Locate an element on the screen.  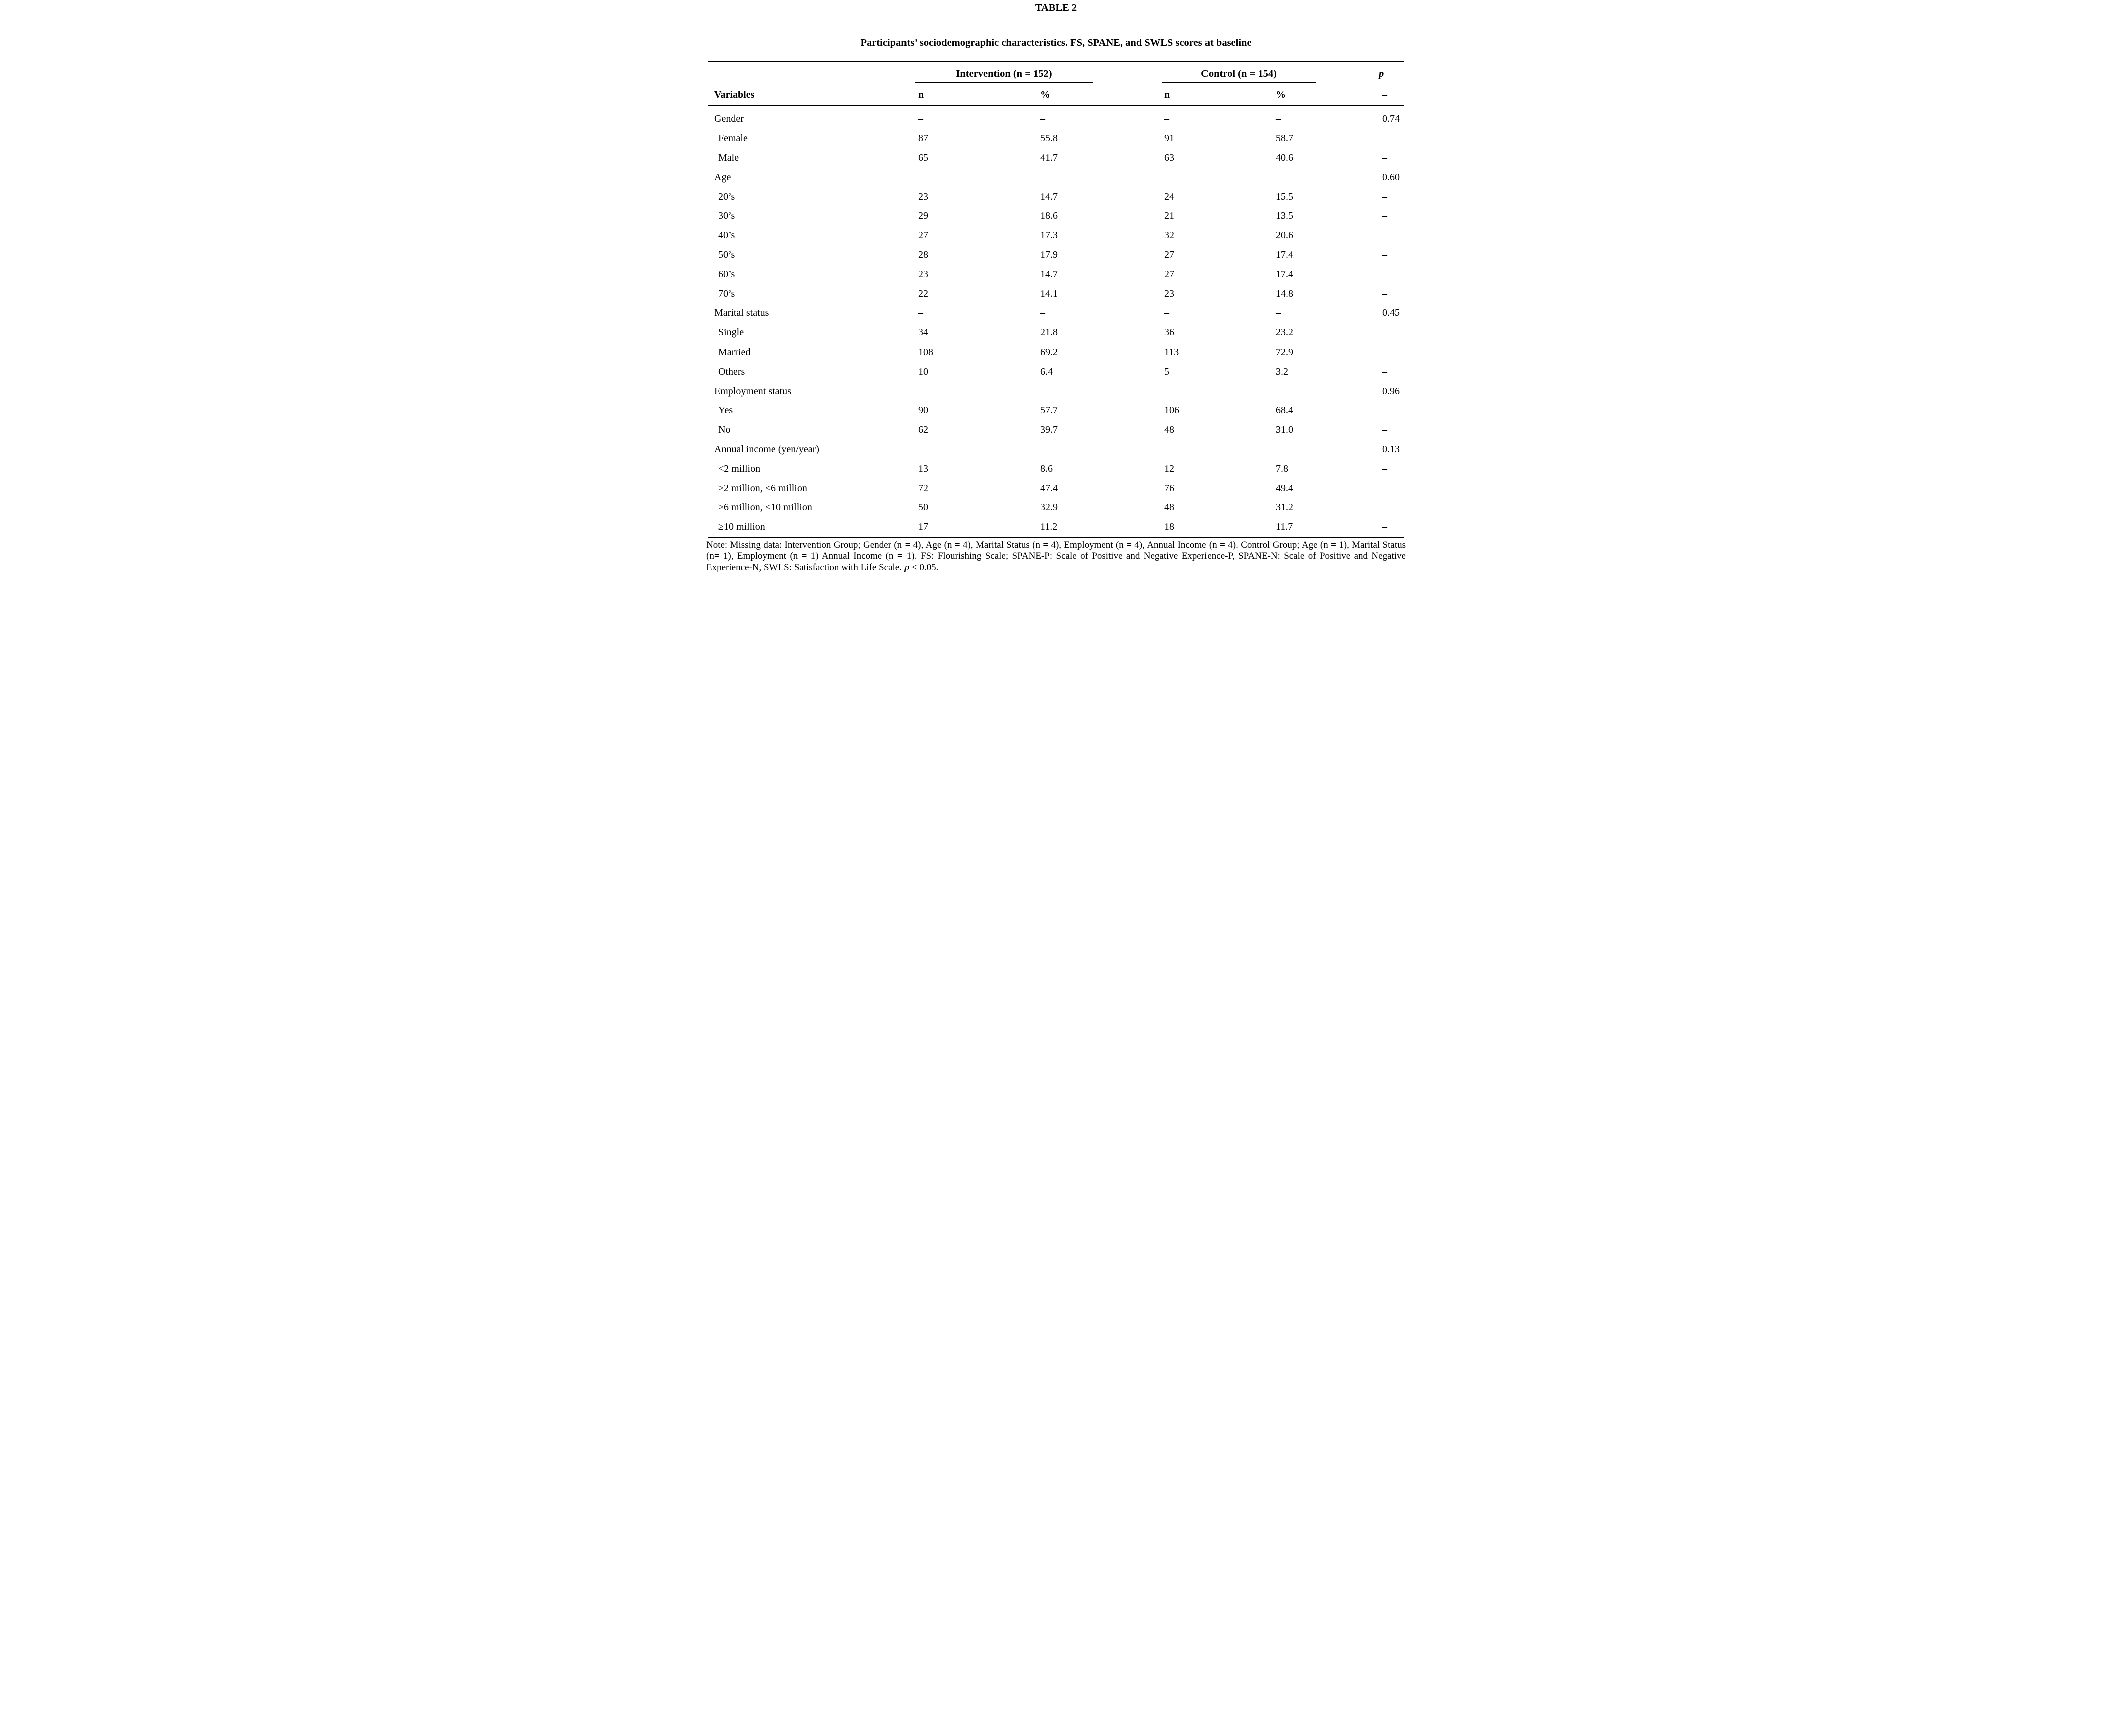
n-cell: 108 is located at coordinates (925, 352).